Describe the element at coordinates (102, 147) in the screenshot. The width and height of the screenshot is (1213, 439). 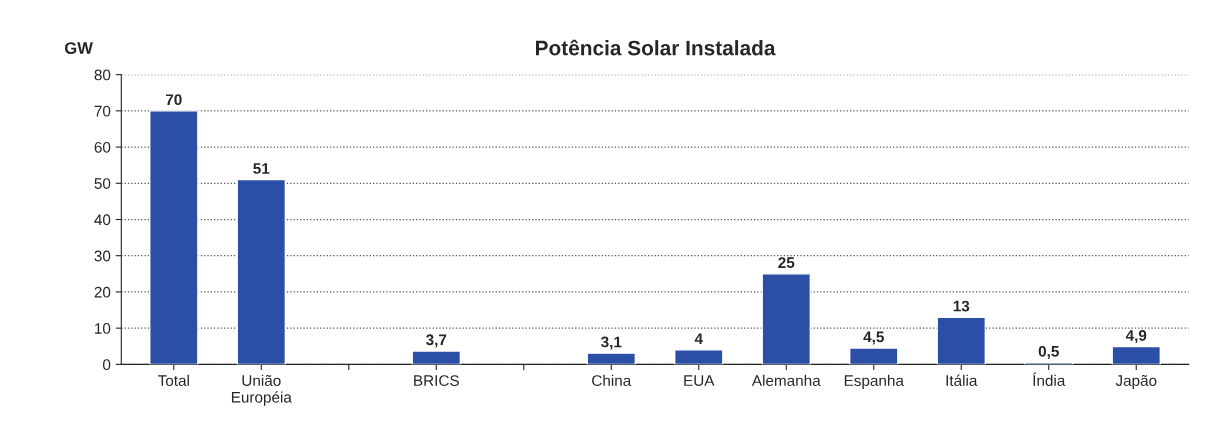
I see `y-tick-label: 60` at that location.